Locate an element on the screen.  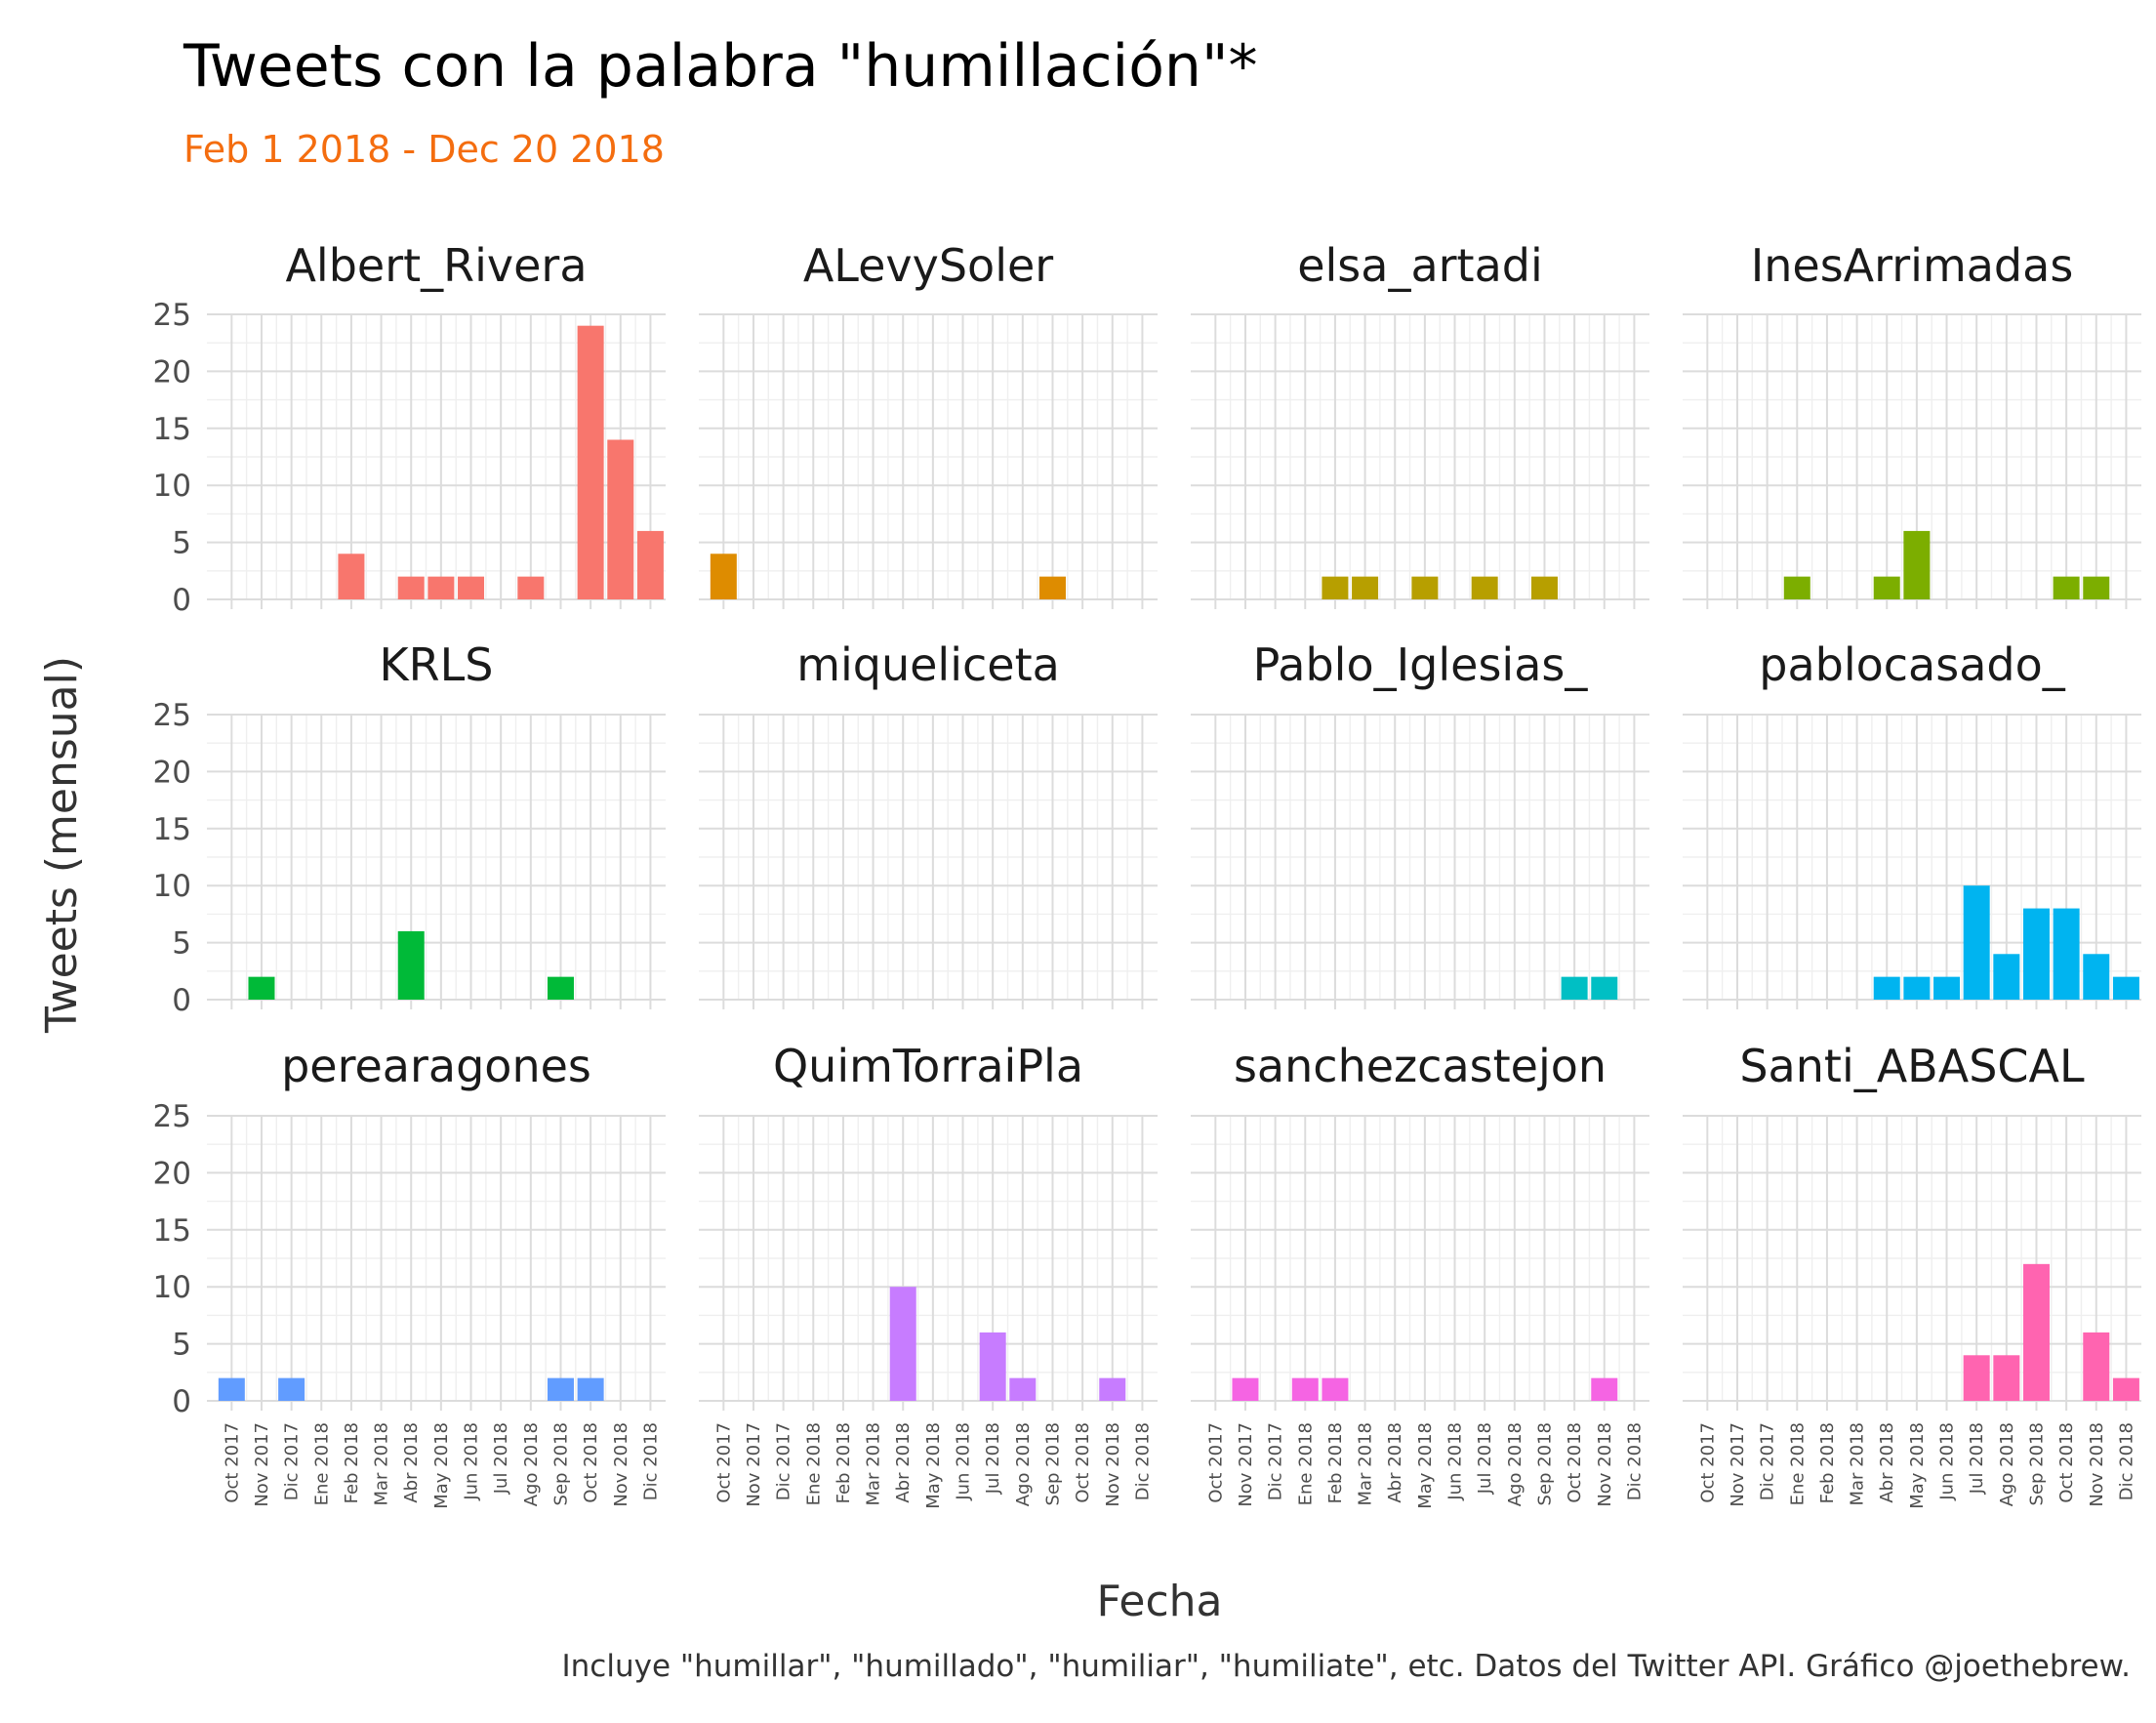
chart-title: Tweets con la palabra "humillación"* is located at coordinates (720, 66).